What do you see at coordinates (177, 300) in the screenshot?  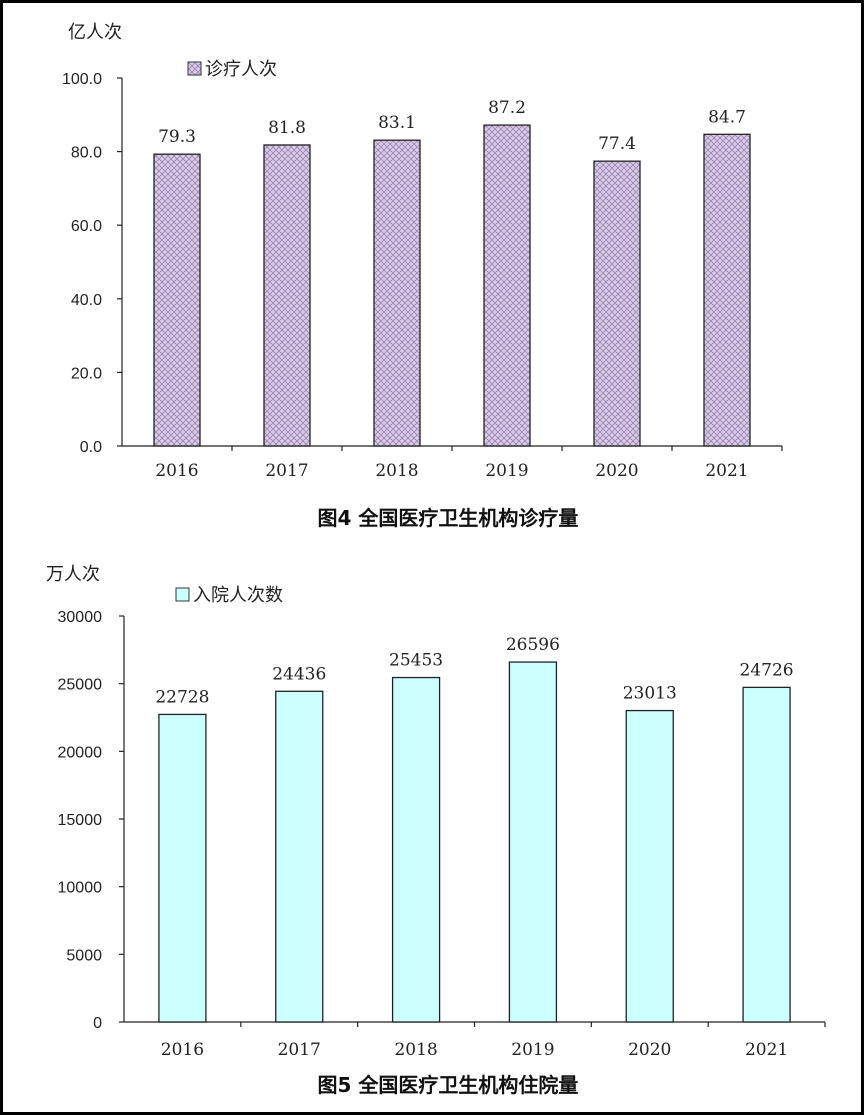 I see `chart1-bar-2016` at bounding box center [177, 300].